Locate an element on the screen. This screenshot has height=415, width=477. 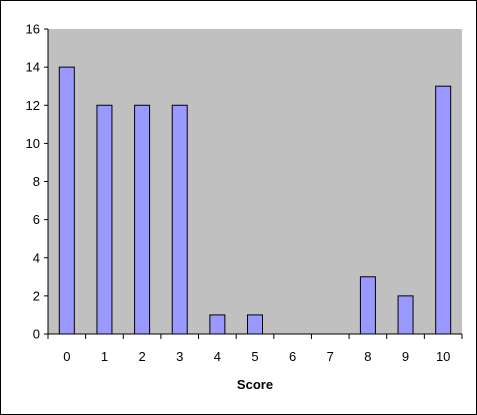
x-ticks-group: 0 1 2 3 4 5 6 7 8 9 10 is located at coordinates (255, 349).